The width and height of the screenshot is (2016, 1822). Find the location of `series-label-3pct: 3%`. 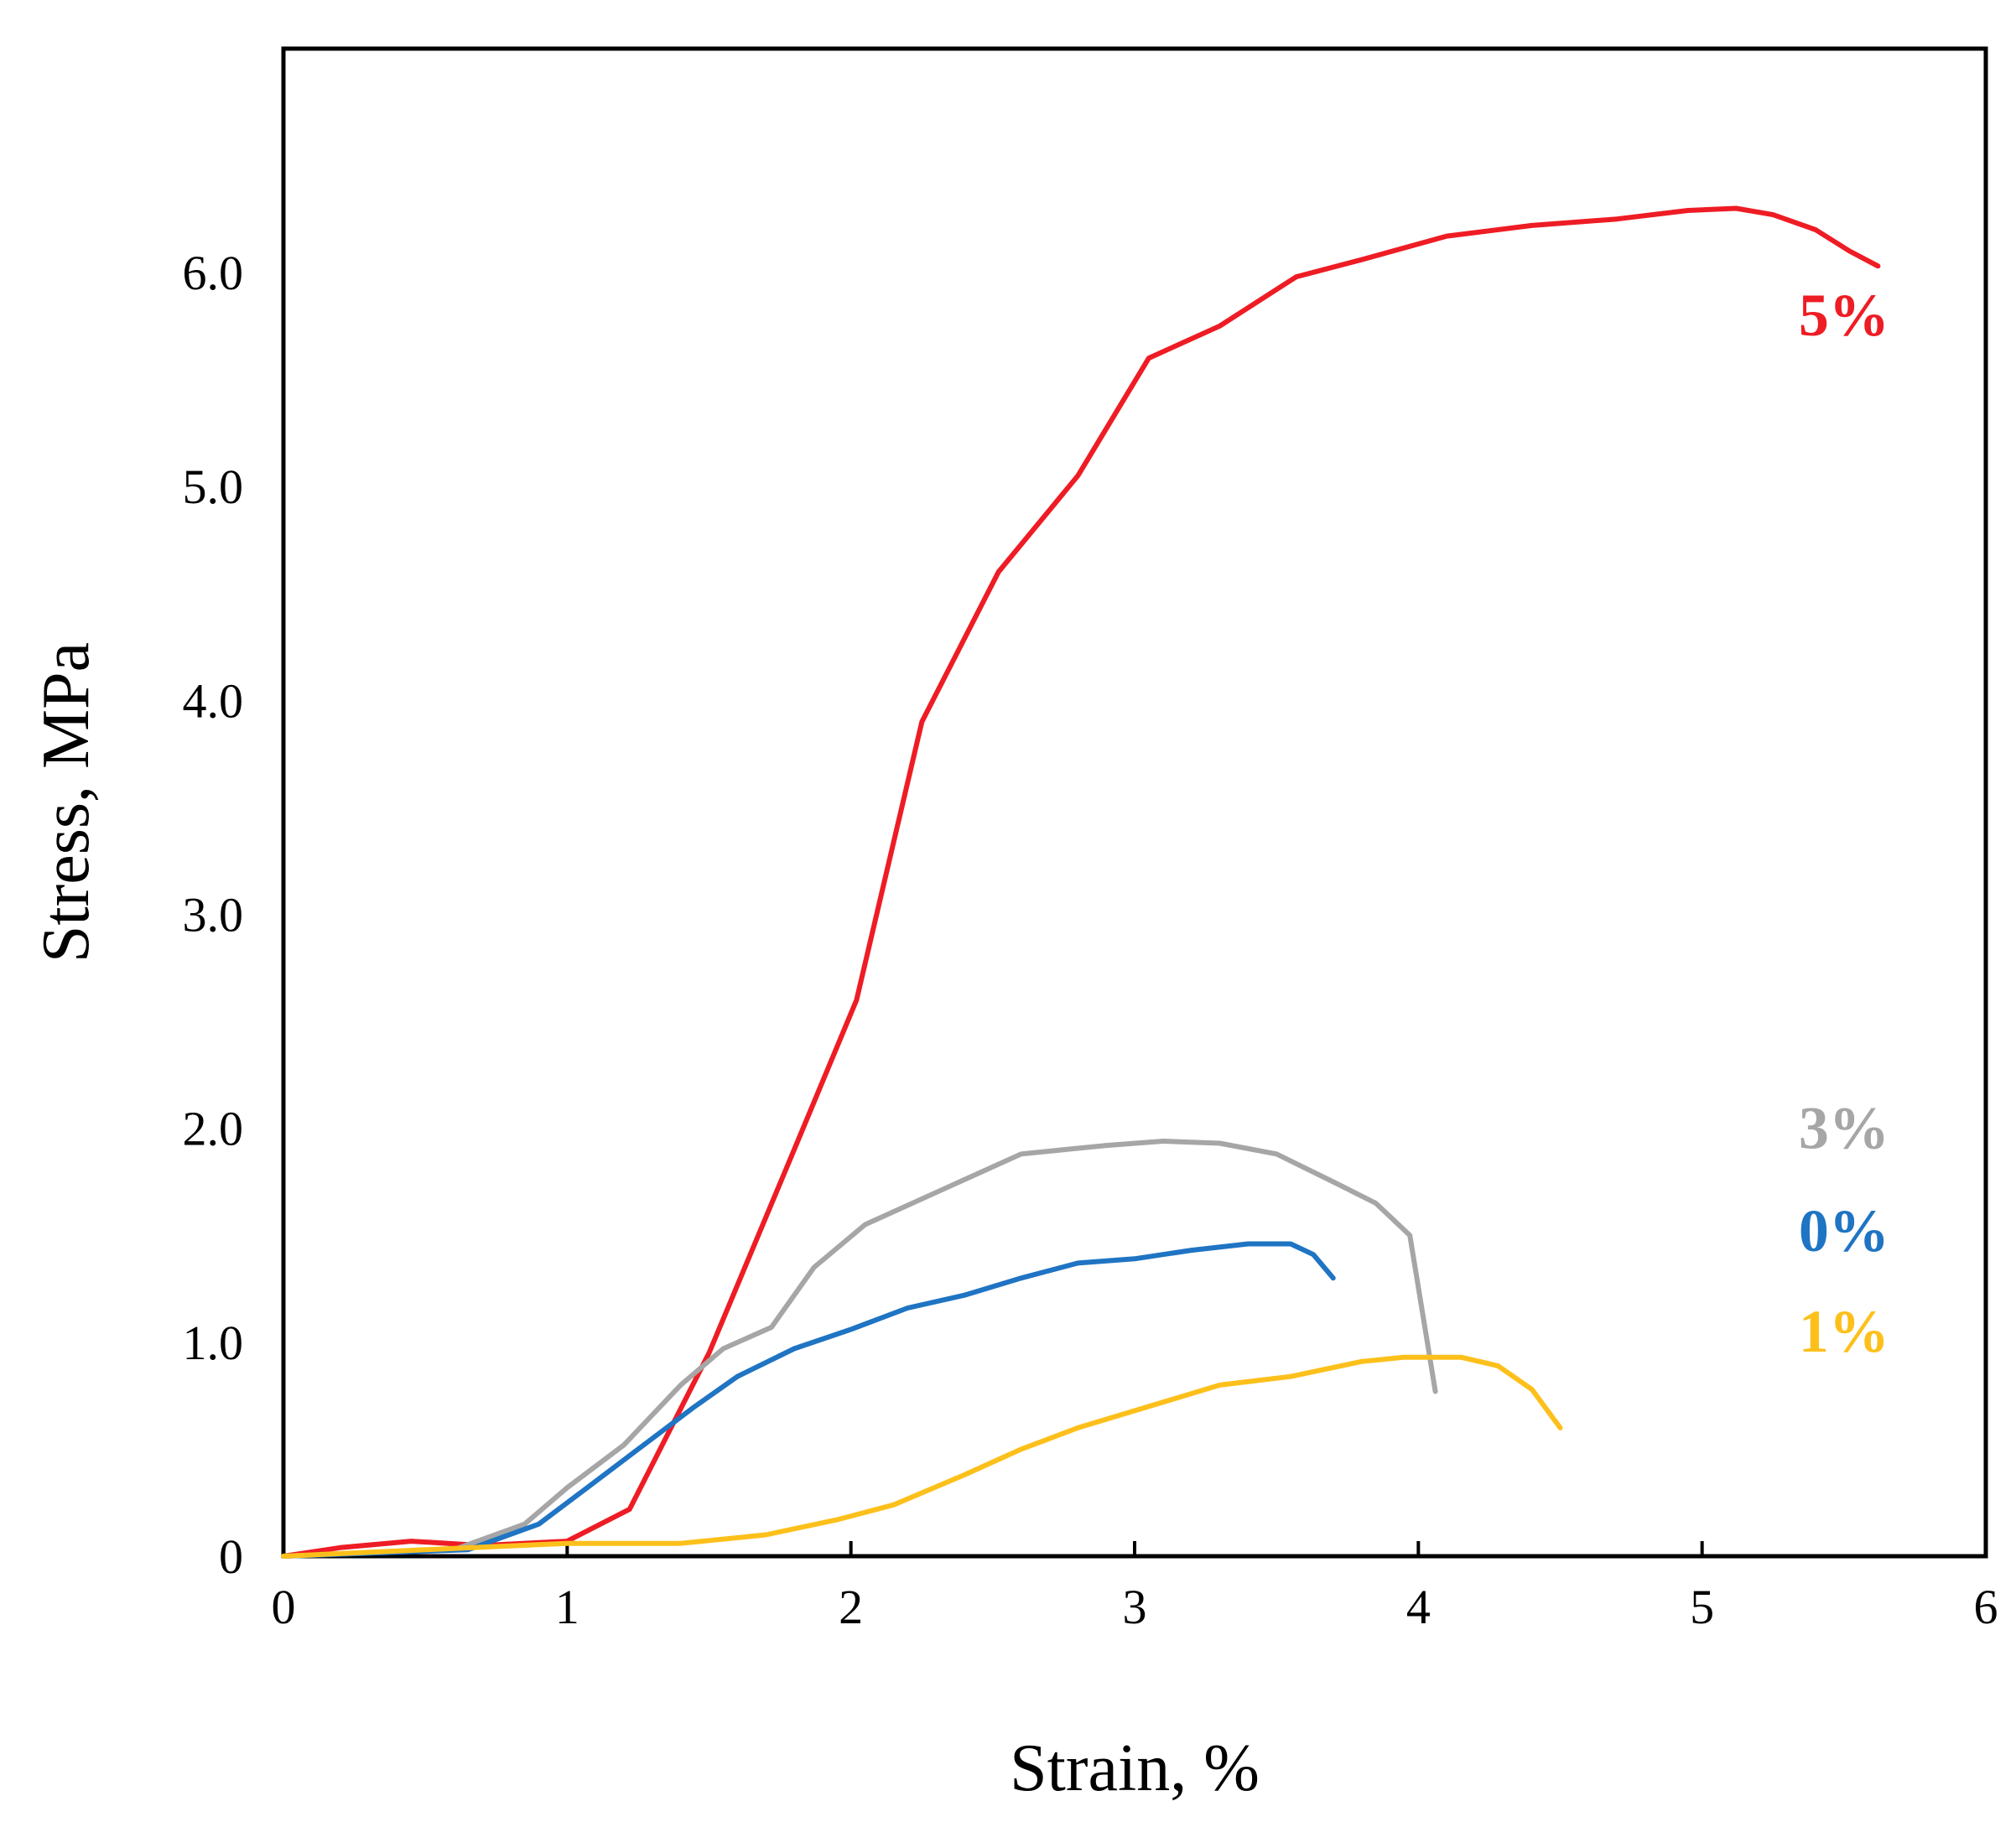

series-label-3pct: 3% is located at coordinates (1844, 1128).